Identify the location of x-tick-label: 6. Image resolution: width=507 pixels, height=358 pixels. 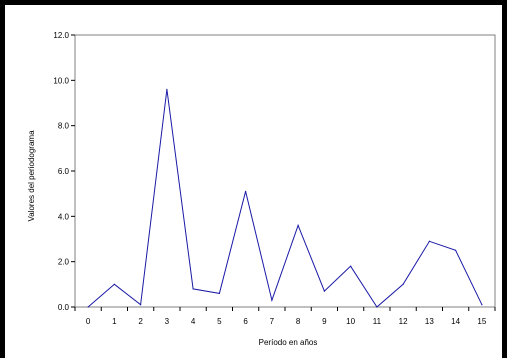
(245, 321).